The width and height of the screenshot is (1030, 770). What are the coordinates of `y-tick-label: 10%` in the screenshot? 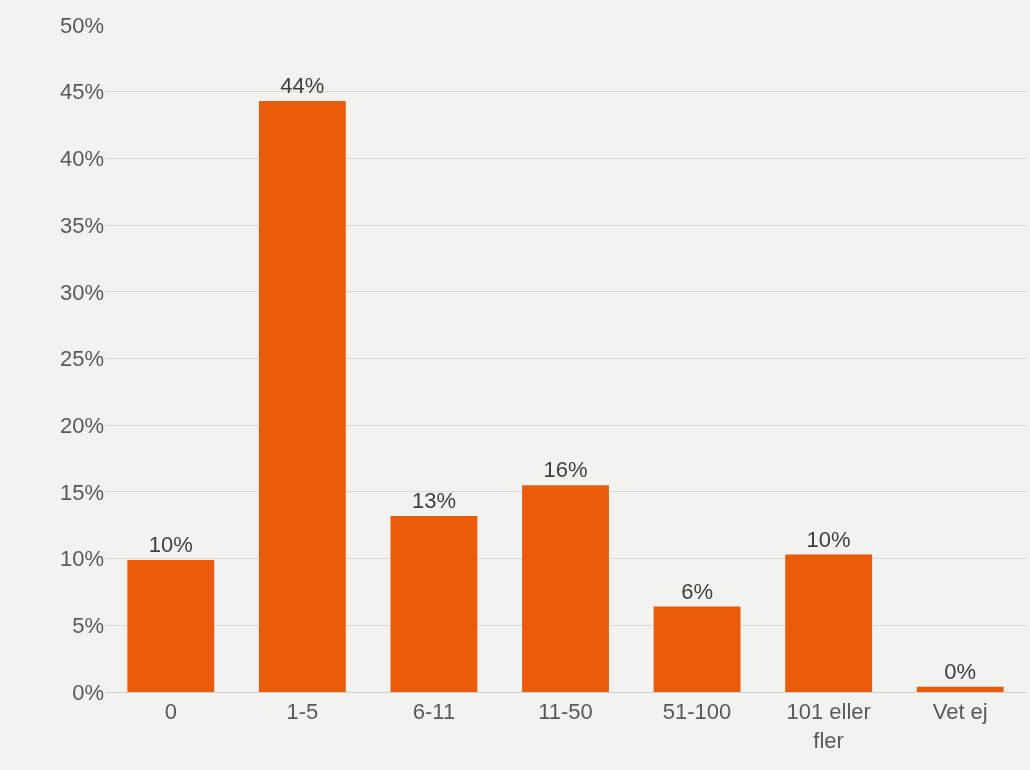 It's located at (81, 559).